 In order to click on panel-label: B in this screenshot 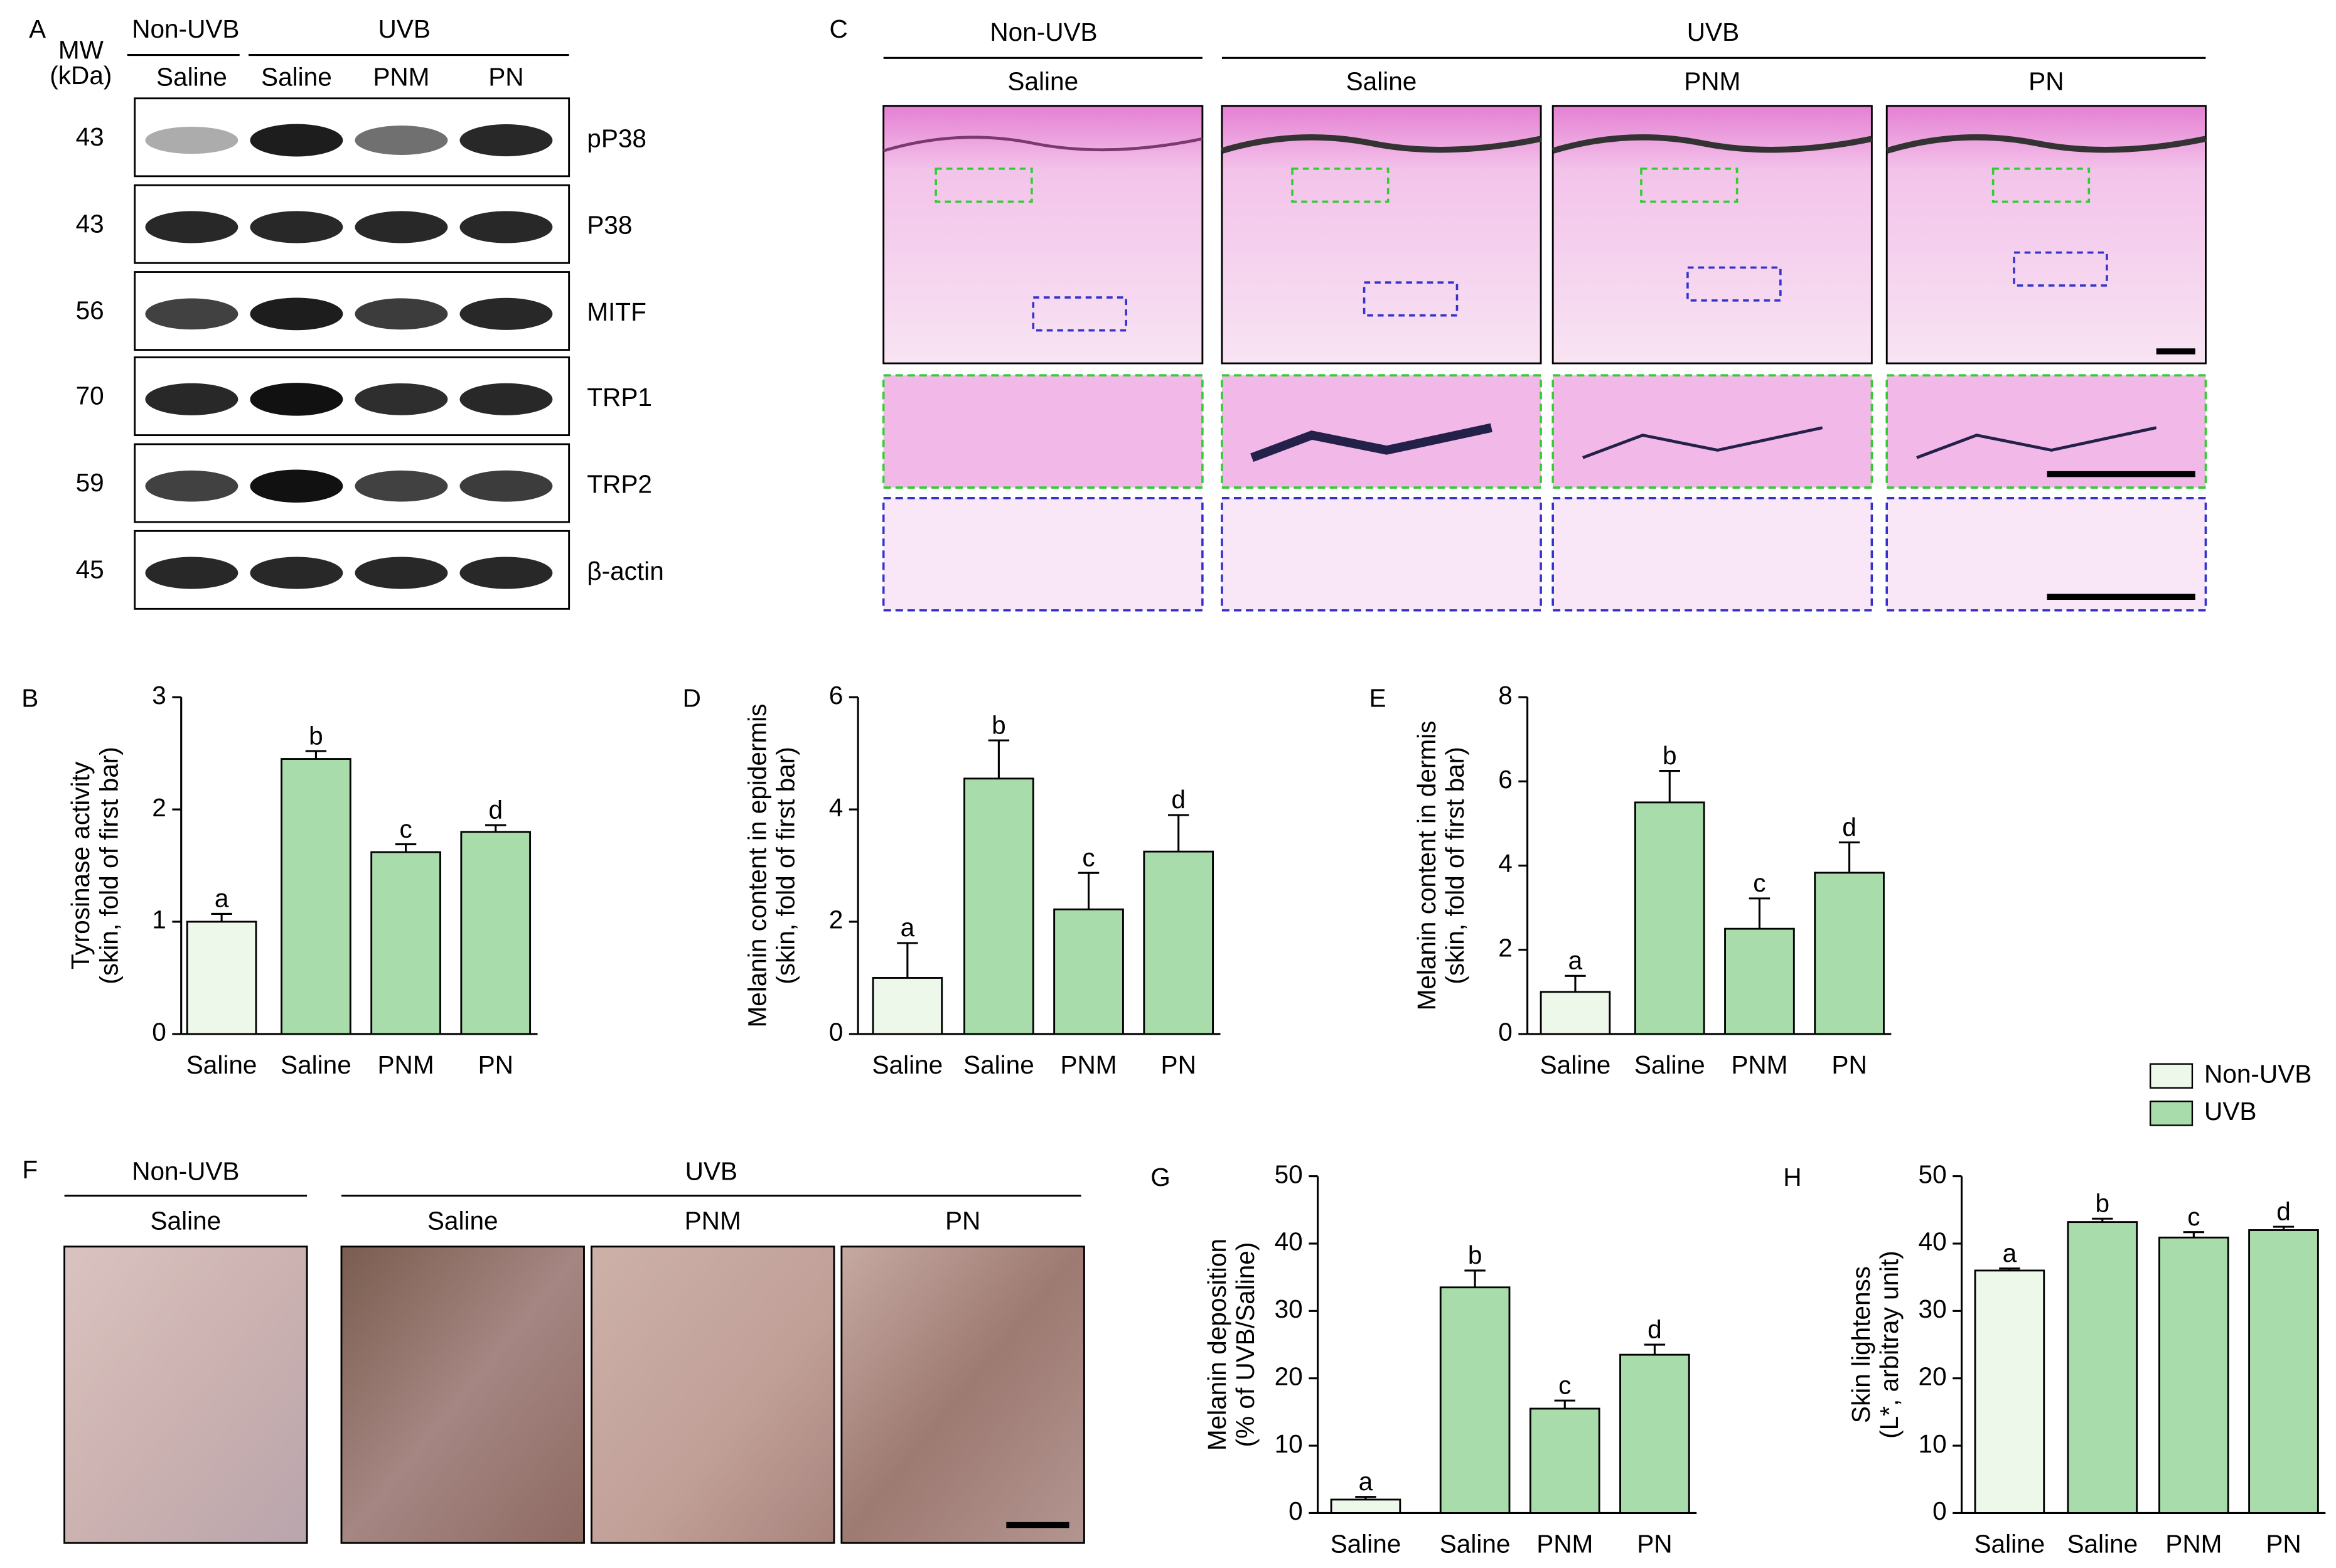, I will do `click(29, 698)`.